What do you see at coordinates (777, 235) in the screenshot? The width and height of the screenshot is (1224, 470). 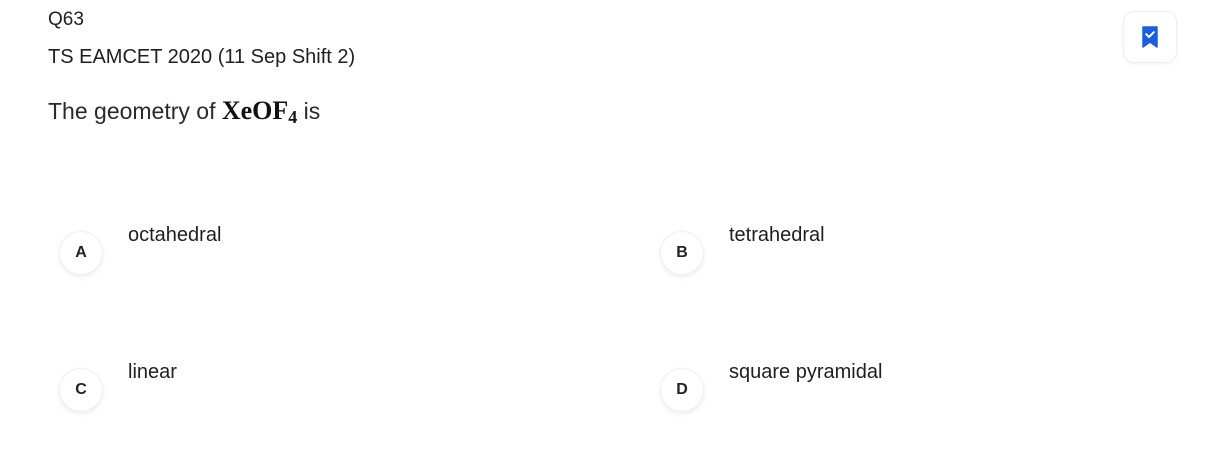 I see `option-b-text: tetrahedral` at bounding box center [777, 235].